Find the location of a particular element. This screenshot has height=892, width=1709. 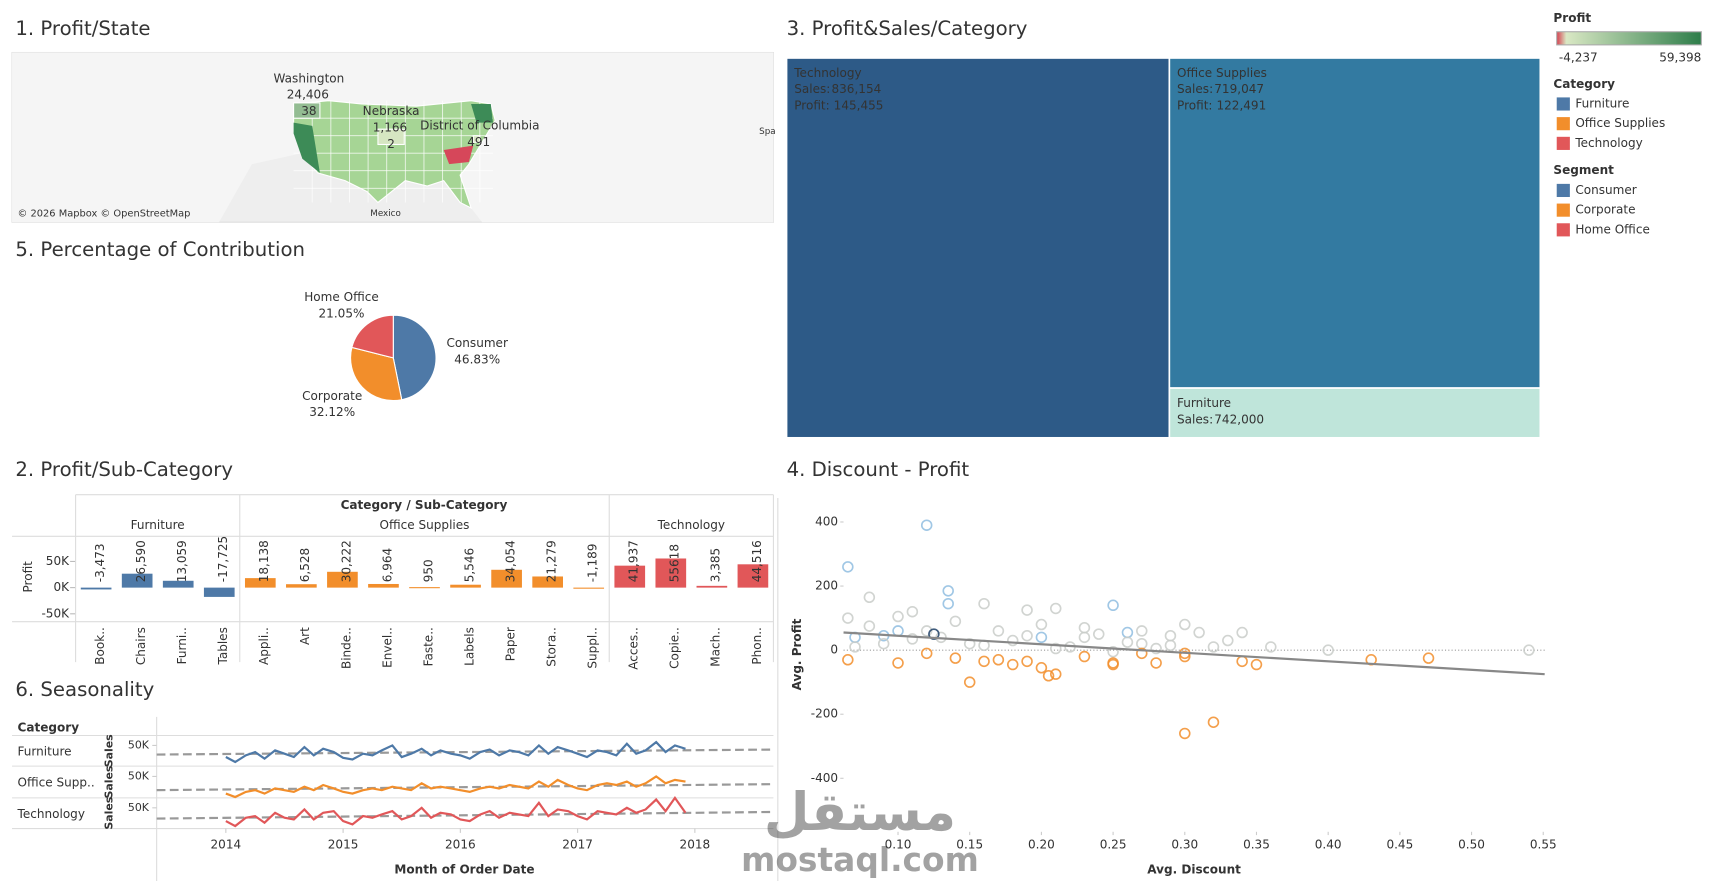

region-name: Washington is located at coordinates (309, 78).